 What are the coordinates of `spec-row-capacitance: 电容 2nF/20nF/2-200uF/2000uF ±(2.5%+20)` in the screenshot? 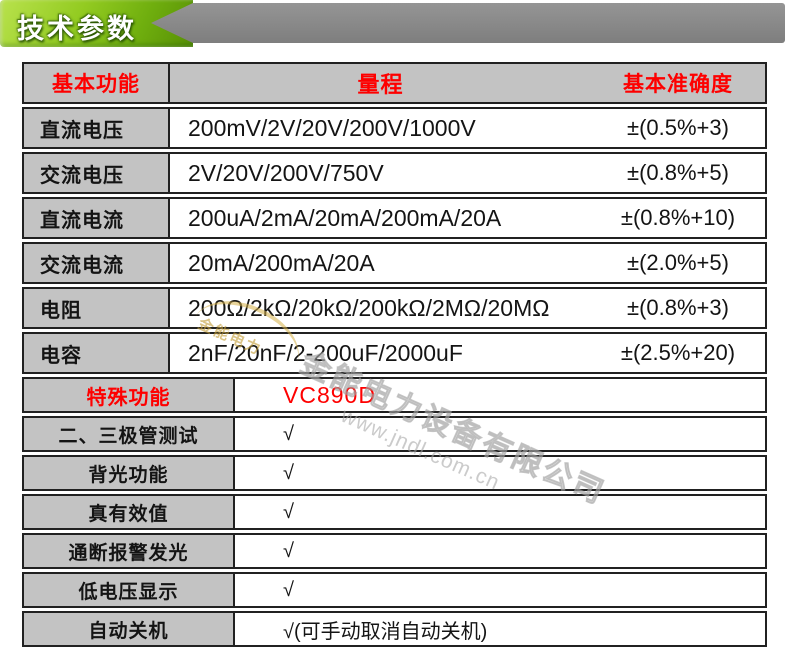 It's located at (394, 353).